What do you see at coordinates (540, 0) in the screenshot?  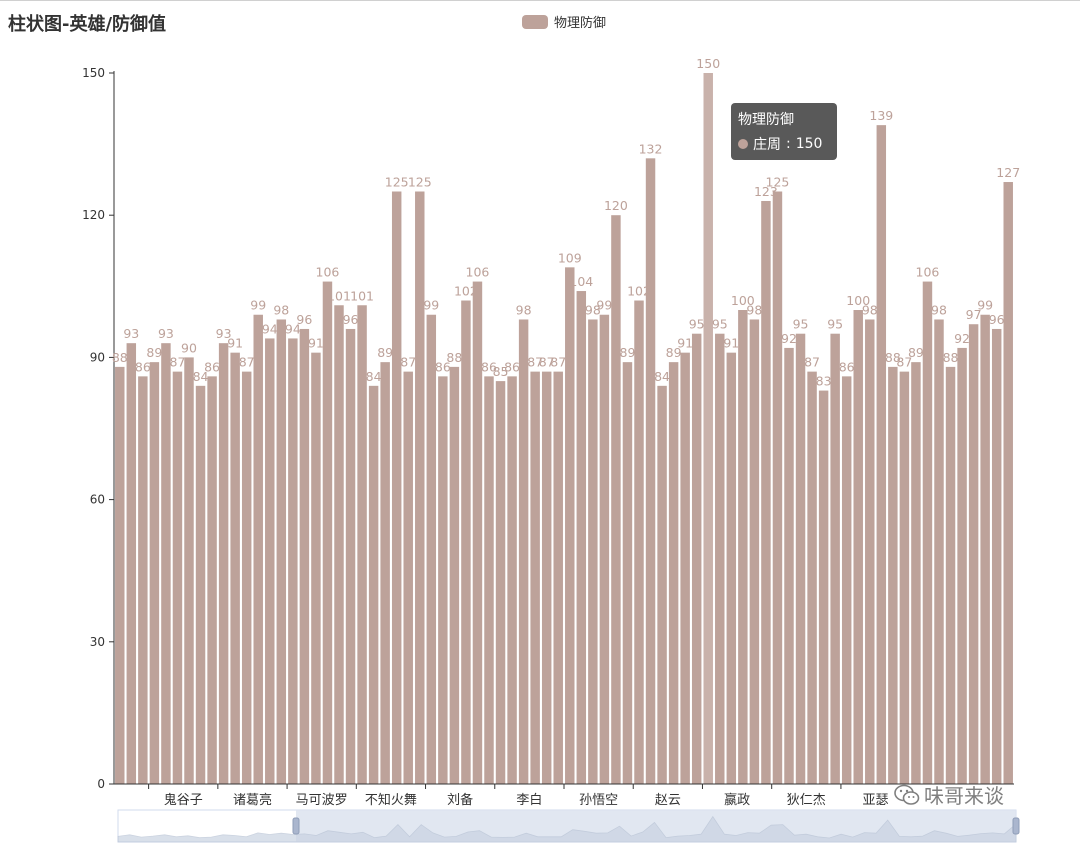 I see `top-border` at bounding box center [540, 0].